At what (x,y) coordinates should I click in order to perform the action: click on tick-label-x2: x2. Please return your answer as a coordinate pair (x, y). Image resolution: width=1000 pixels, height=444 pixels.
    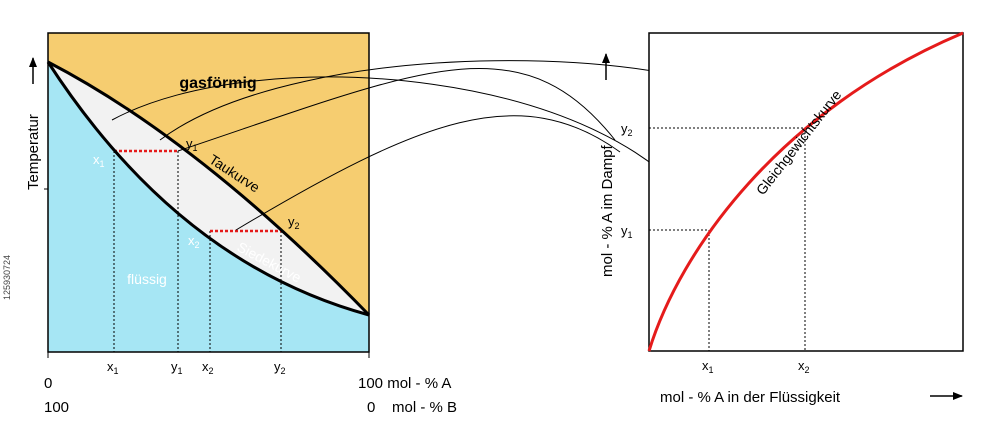
    Looking at the image, I should click on (208, 367).